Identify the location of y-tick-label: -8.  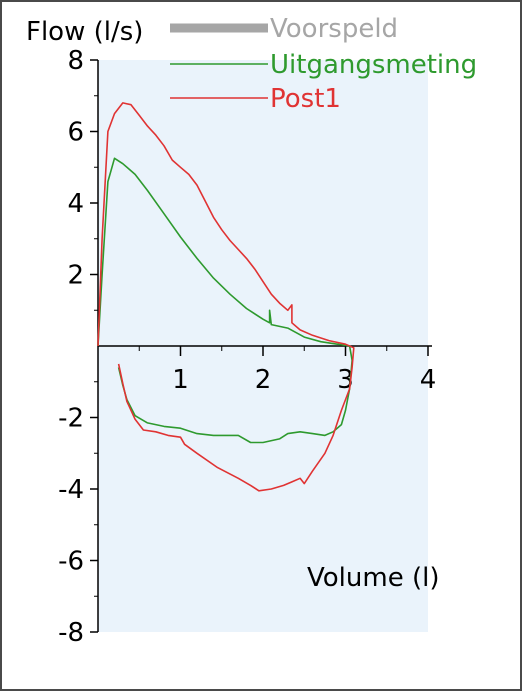
(71, 633).